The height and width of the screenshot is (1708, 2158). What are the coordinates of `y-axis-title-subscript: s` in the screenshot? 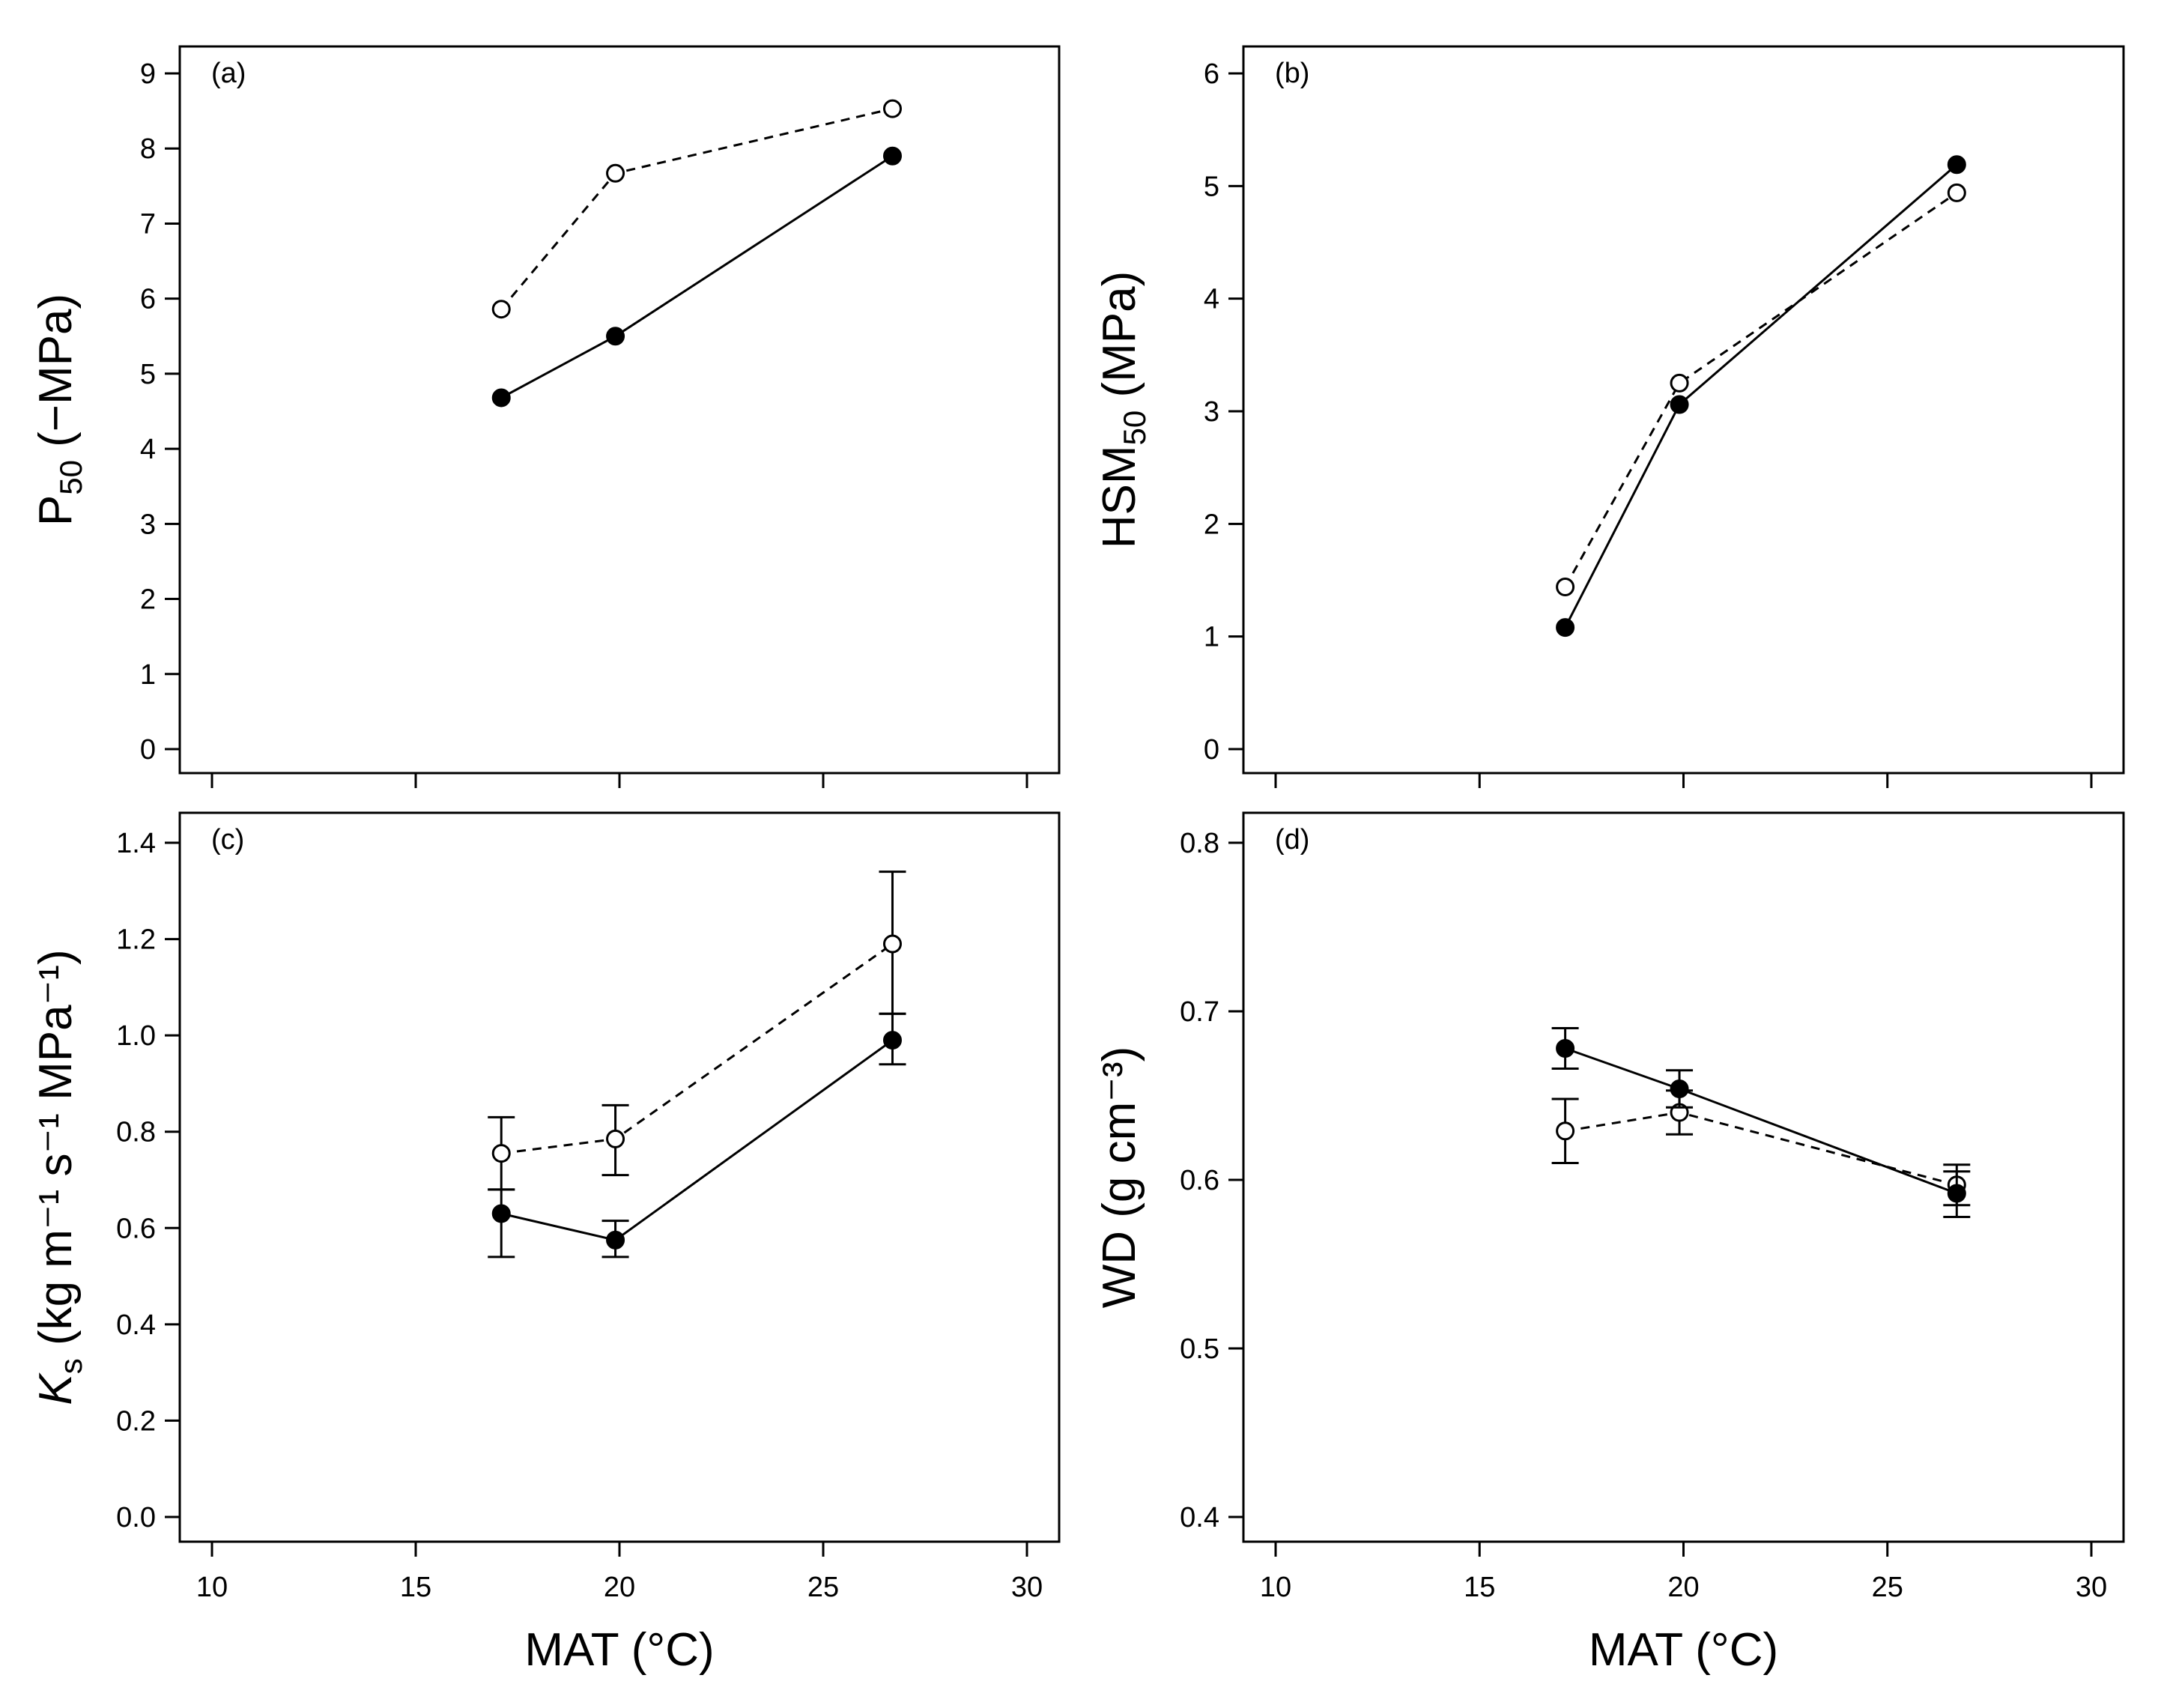 It's located at (70, 1366).